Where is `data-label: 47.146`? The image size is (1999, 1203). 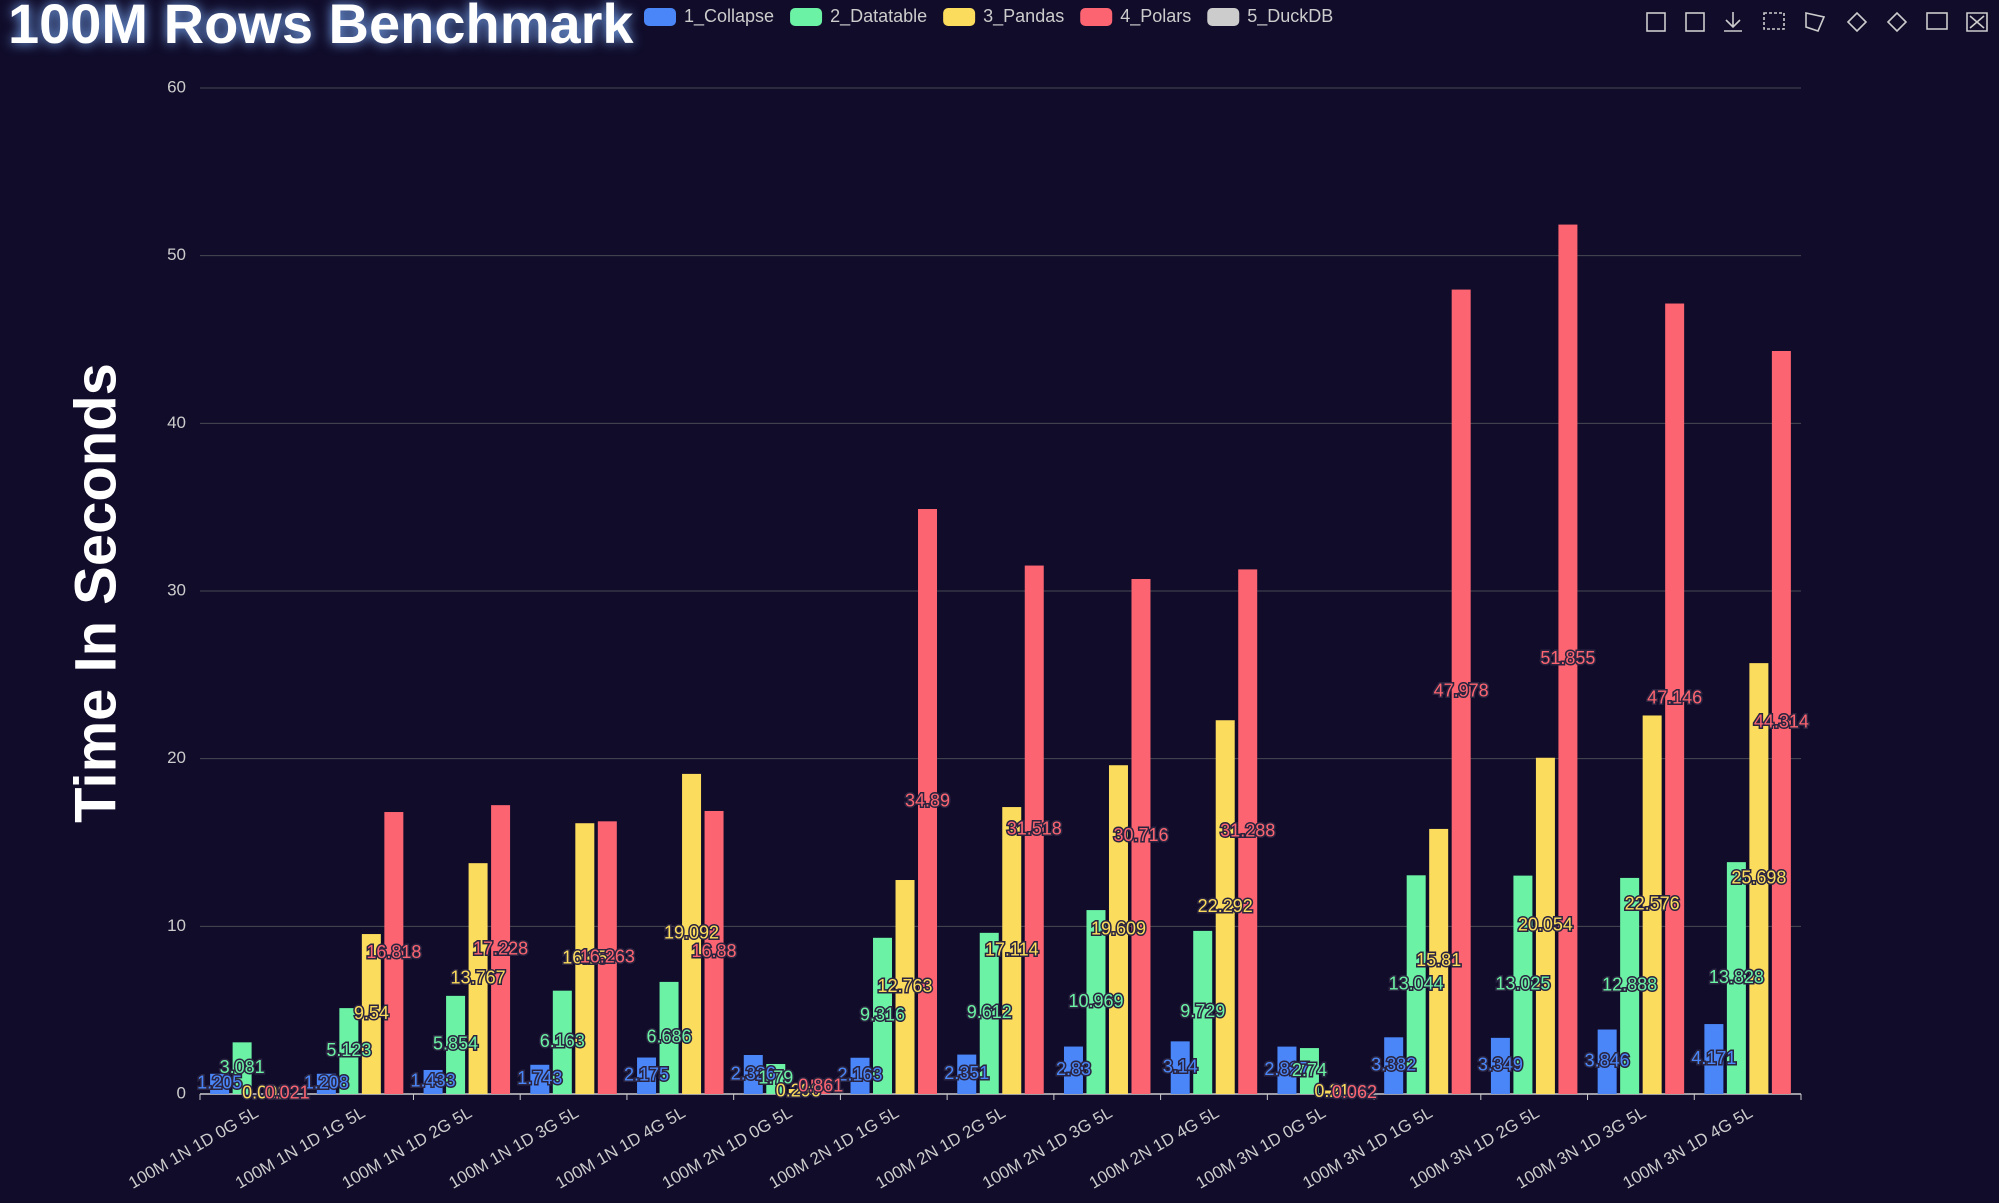
data-label: 47.146 is located at coordinates (1674, 698).